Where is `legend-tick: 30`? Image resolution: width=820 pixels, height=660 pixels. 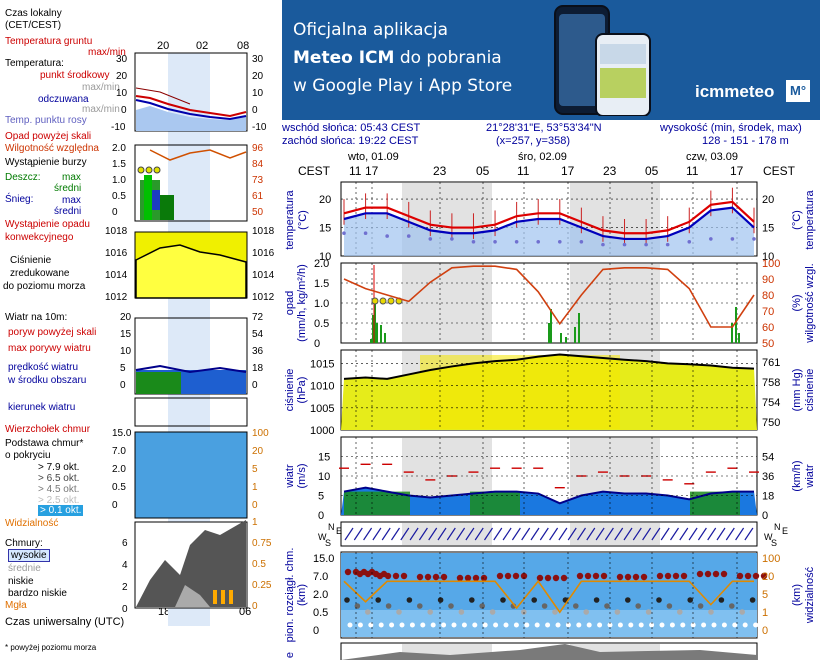 legend-tick: 30 is located at coordinates (258, 59).